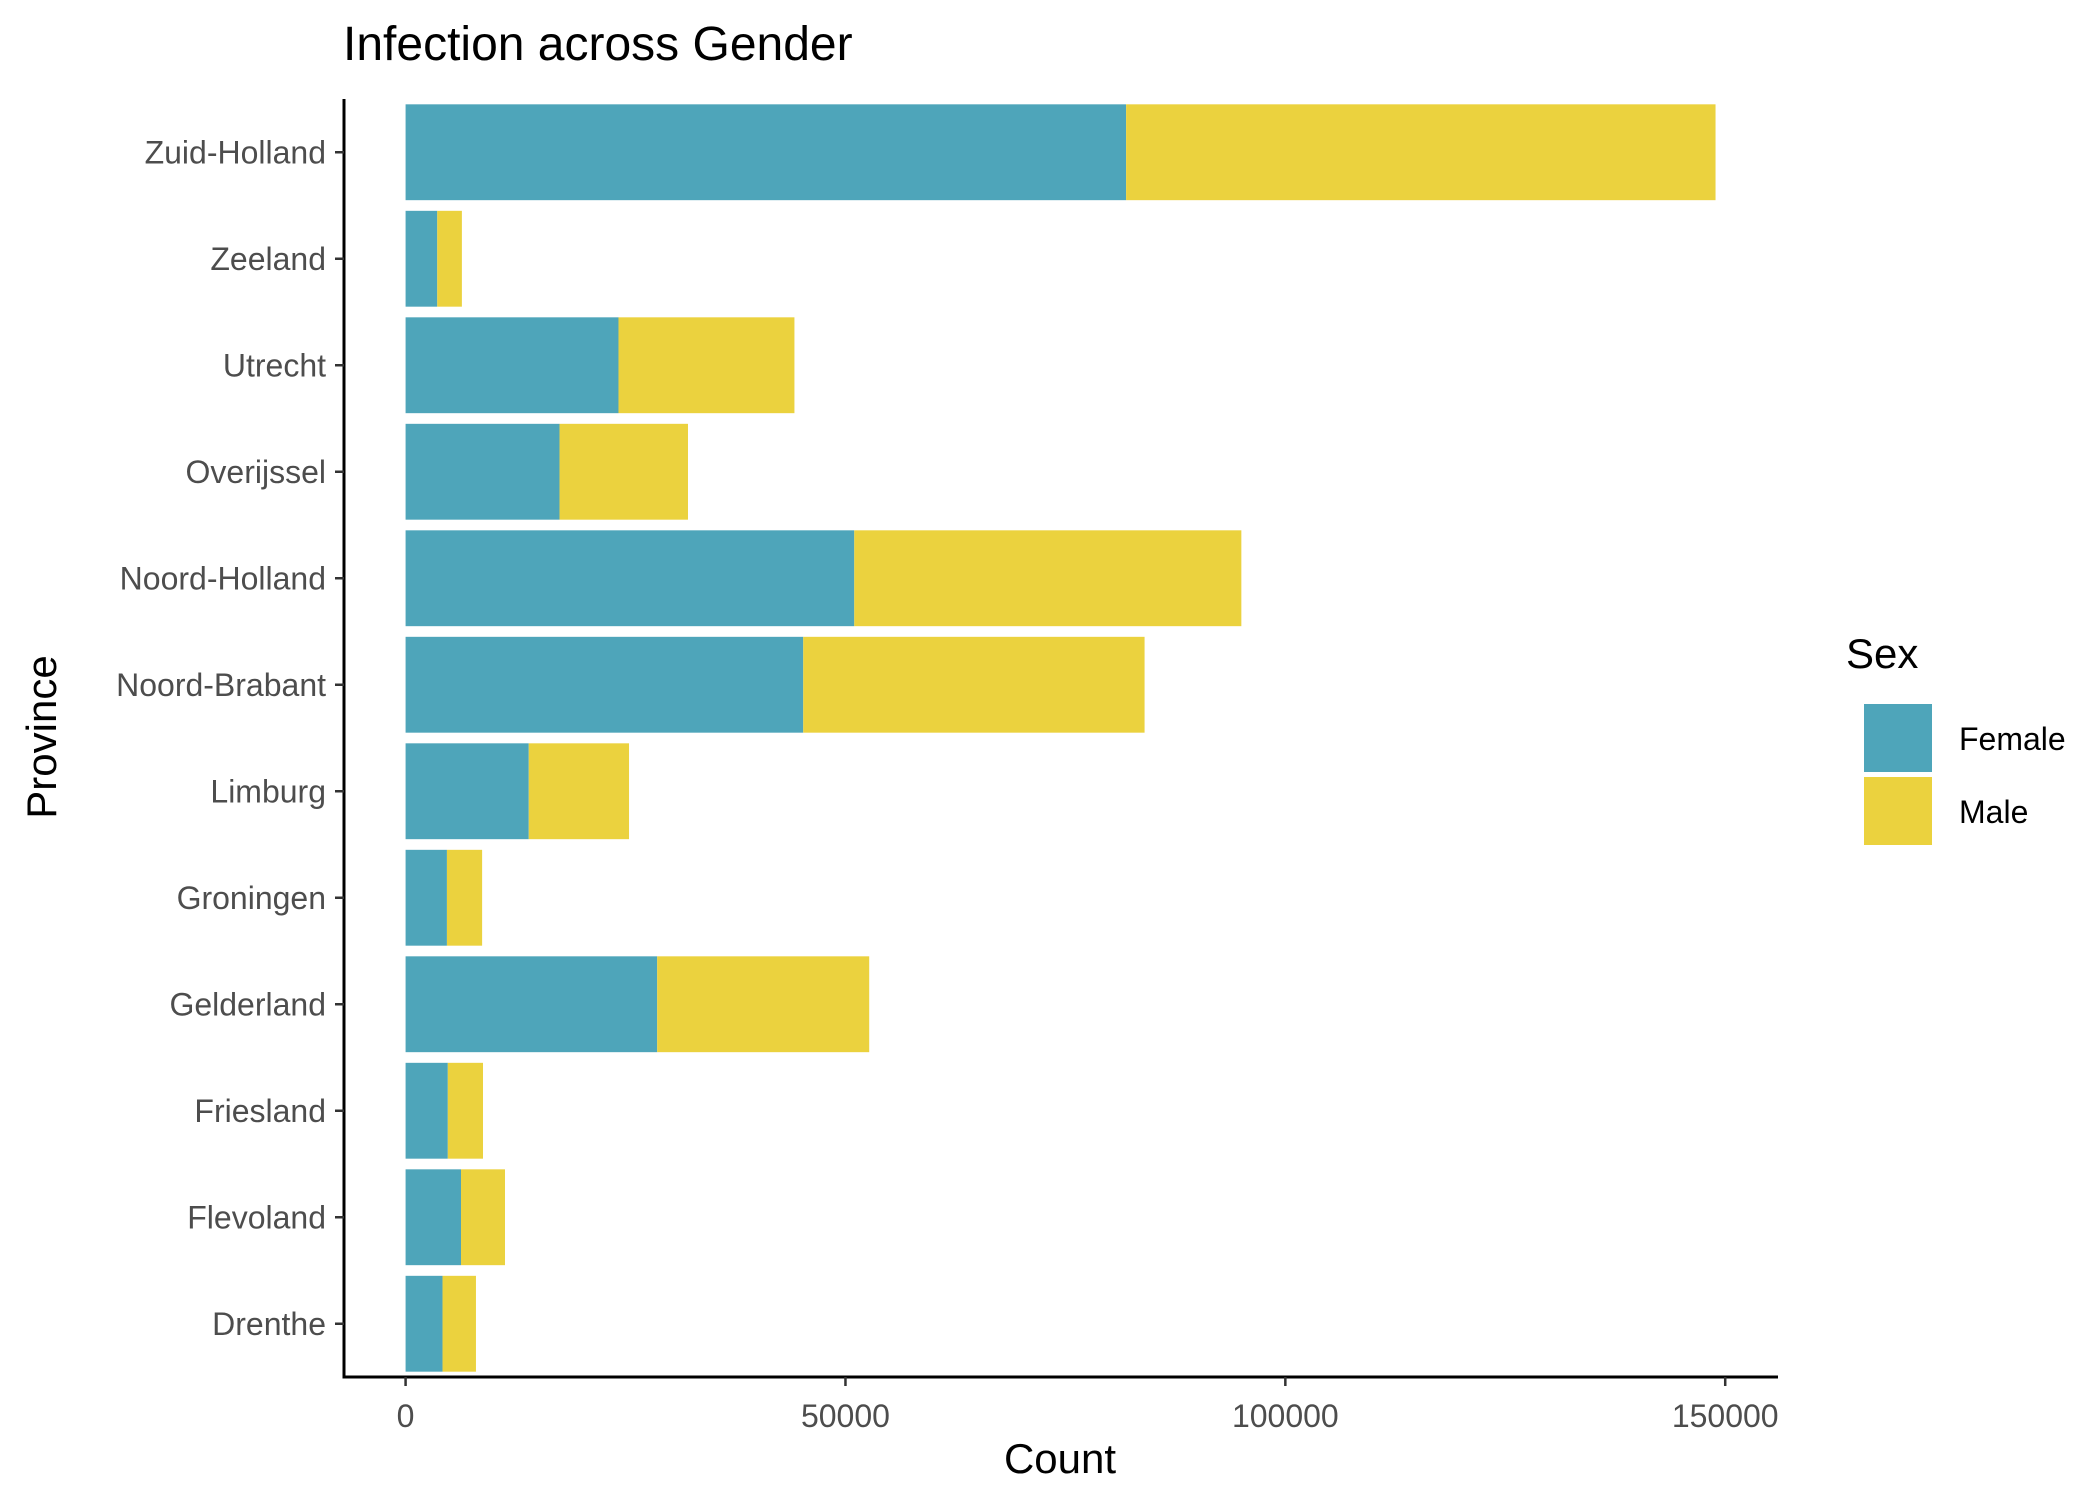 This screenshot has width=2100, height=1500. Describe the element at coordinates (630, 578) in the screenshot. I see `bar-female-noord-holland` at that location.